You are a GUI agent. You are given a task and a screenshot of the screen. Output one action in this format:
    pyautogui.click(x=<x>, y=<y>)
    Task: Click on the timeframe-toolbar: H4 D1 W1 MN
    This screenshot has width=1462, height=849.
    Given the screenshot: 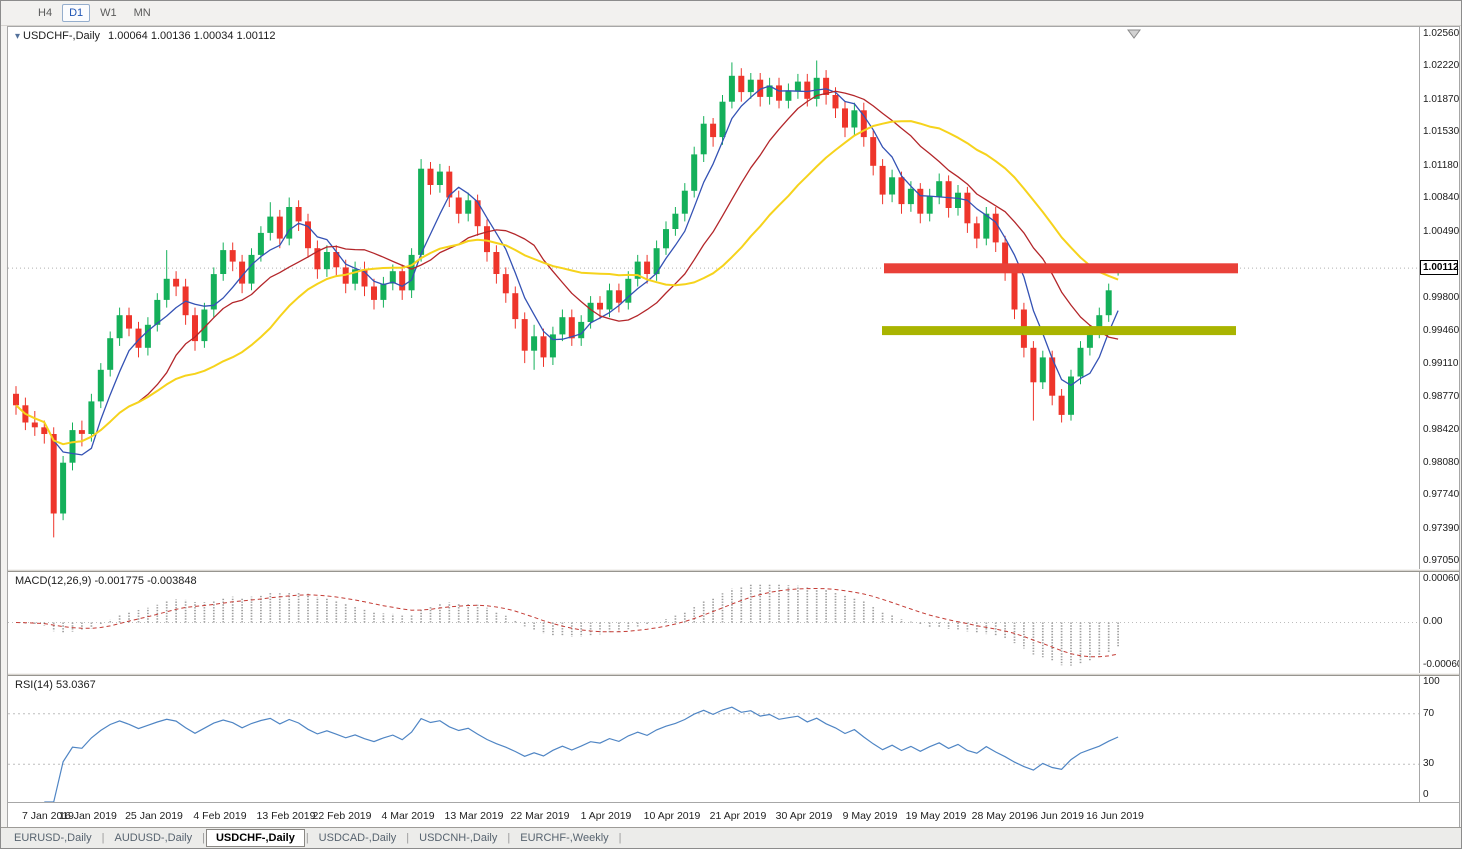 What is the action you would take?
    pyautogui.click(x=731, y=13)
    